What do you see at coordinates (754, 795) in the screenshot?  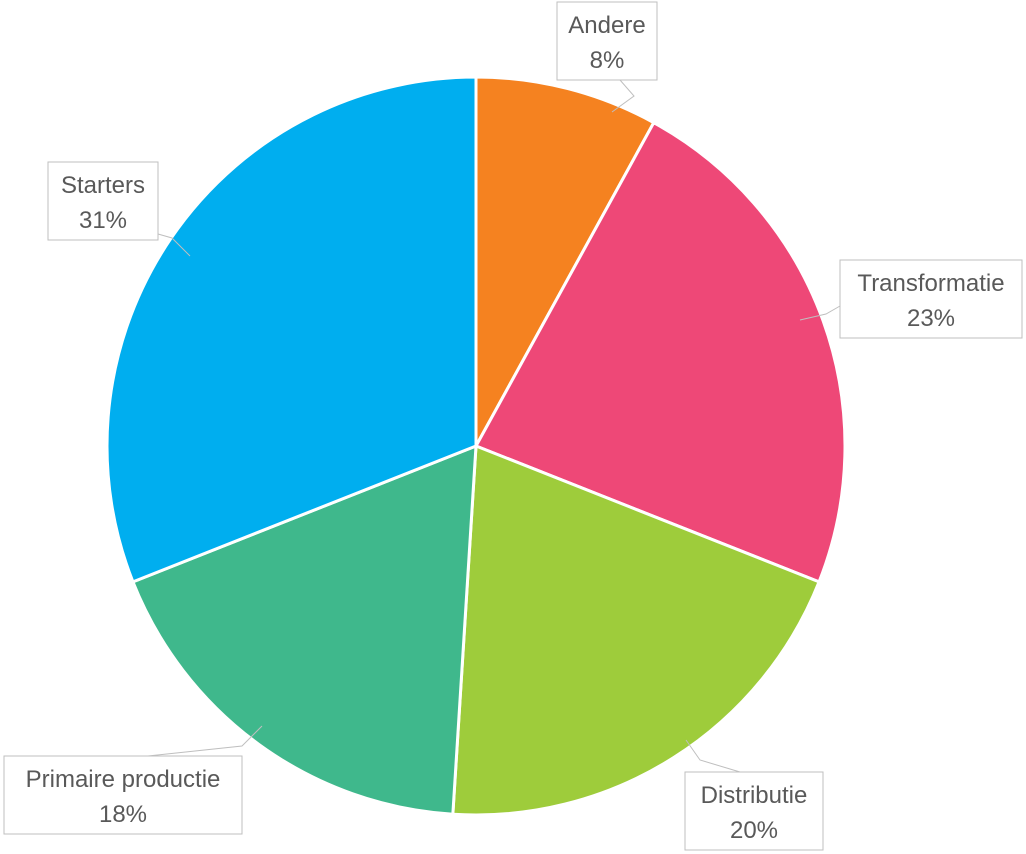 I see `data-label-category: Distributie` at bounding box center [754, 795].